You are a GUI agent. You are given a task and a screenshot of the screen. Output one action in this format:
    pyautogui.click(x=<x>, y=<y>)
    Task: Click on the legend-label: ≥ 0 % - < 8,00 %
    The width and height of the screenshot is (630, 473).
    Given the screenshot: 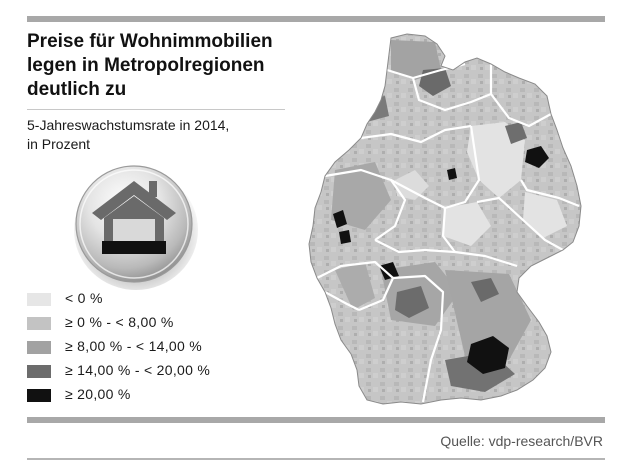 What is the action you would take?
    pyautogui.click(x=119, y=322)
    